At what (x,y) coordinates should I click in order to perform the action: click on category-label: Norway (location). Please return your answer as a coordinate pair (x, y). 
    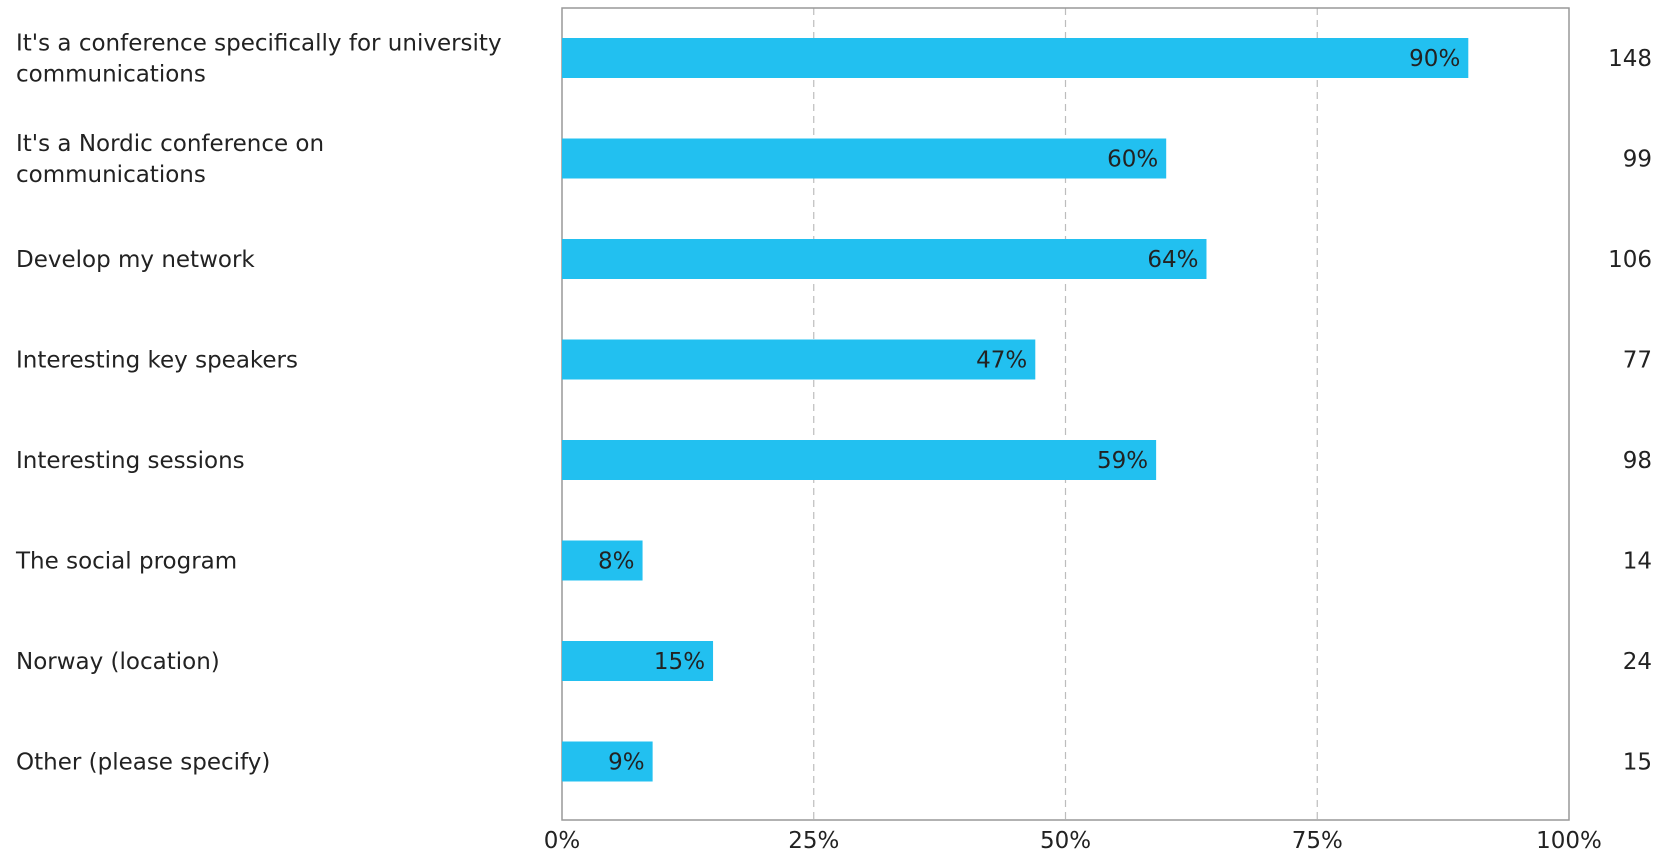
    Looking at the image, I should click on (118, 662).